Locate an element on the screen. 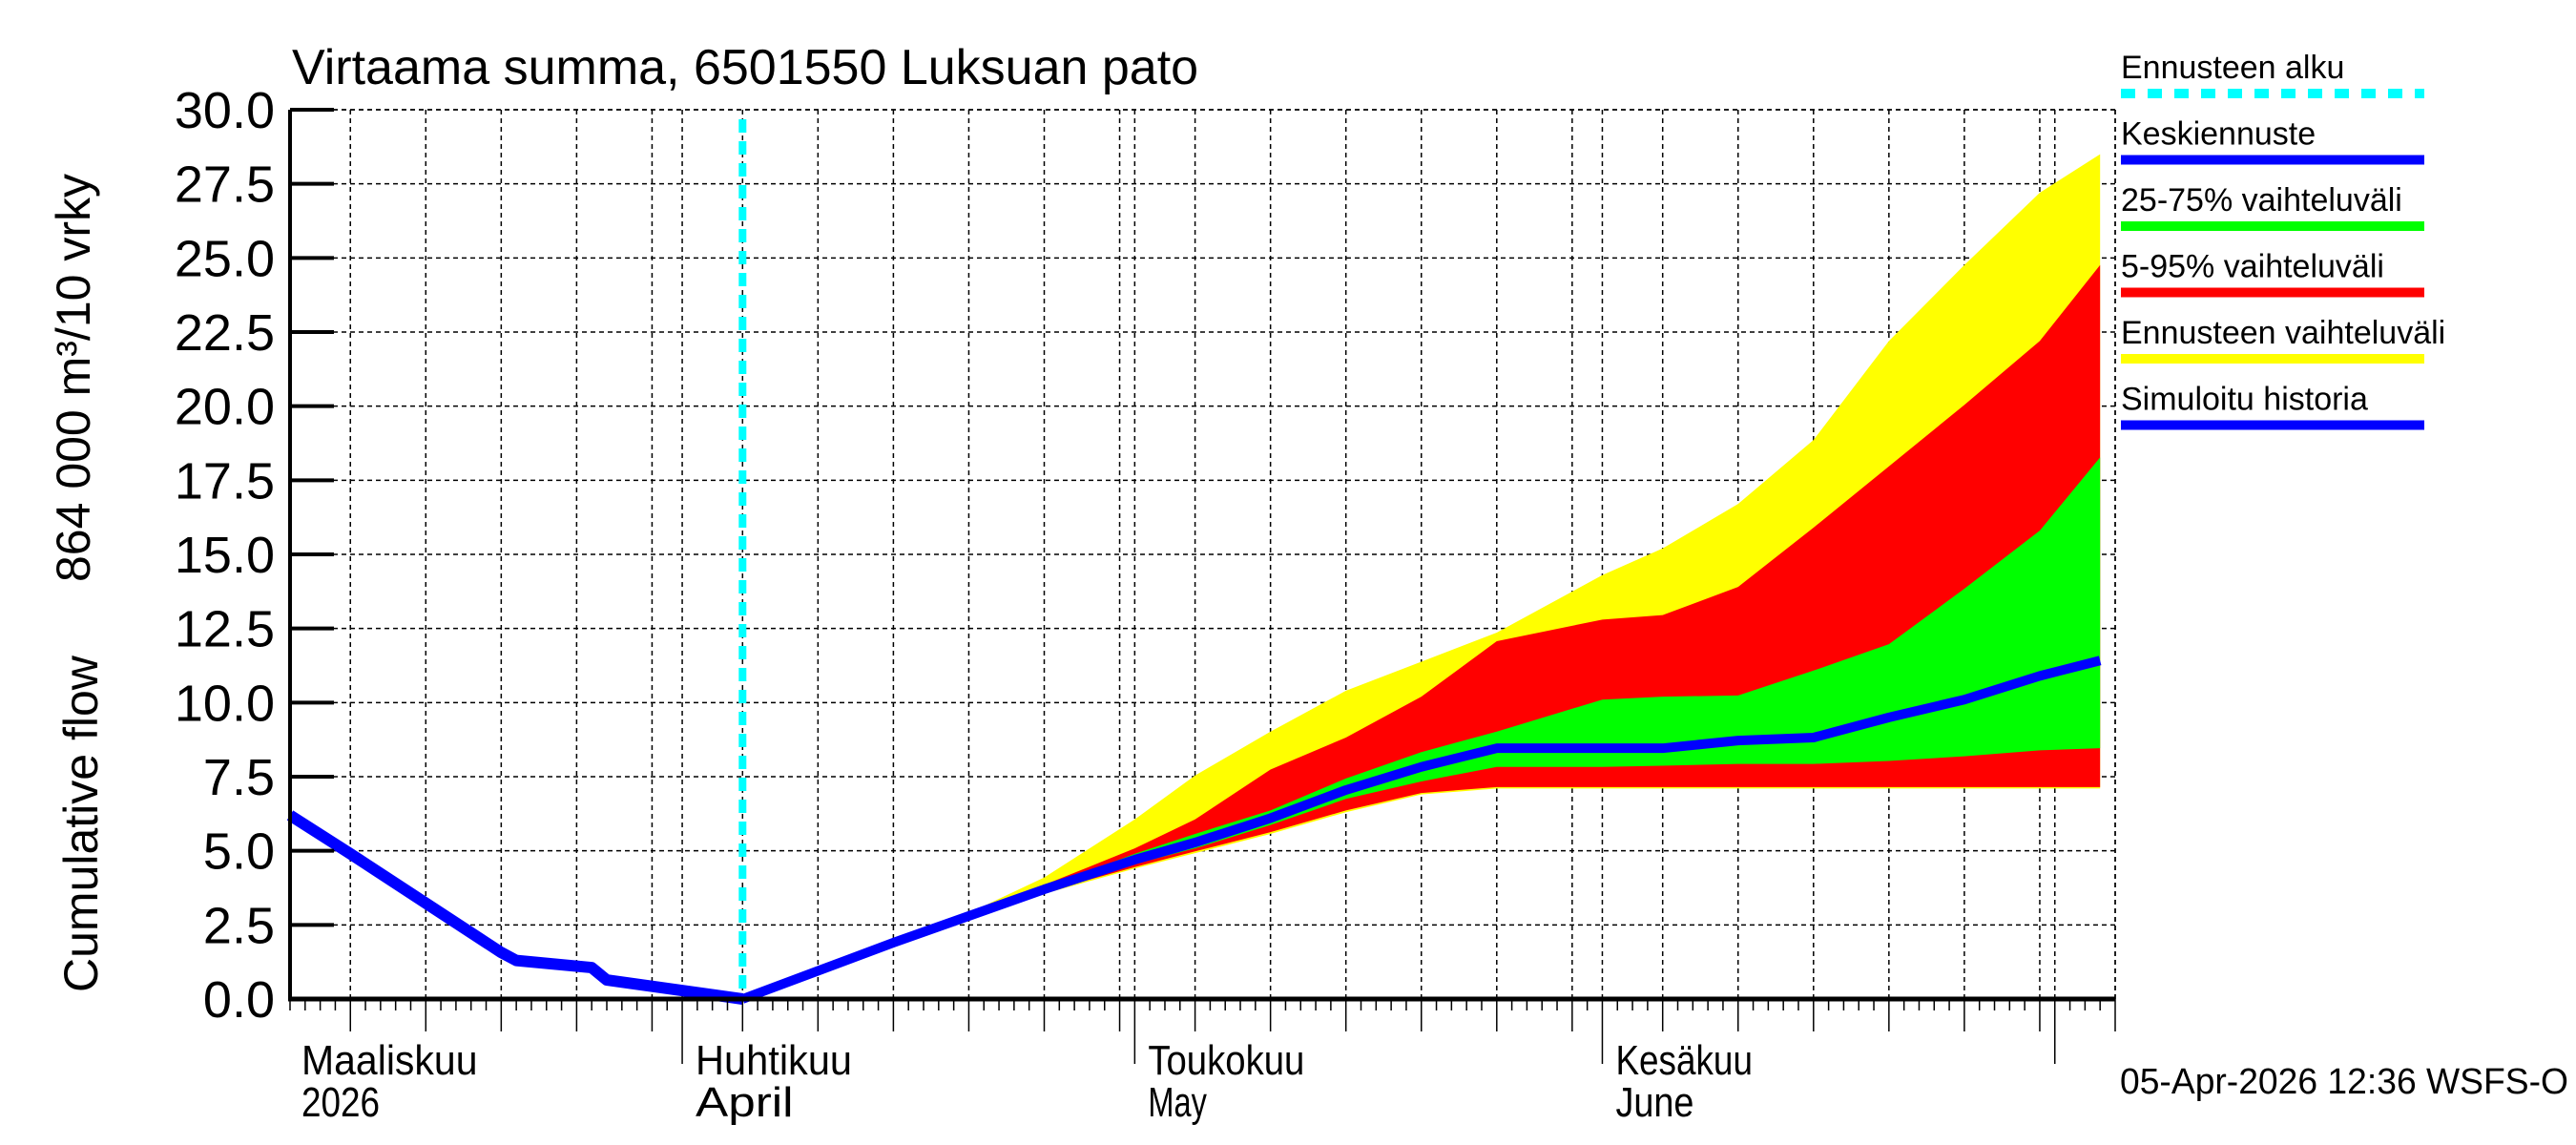 This screenshot has width=2576, height=1145. legend-label: 25-75% vaihteluväli is located at coordinates (2261, 200).